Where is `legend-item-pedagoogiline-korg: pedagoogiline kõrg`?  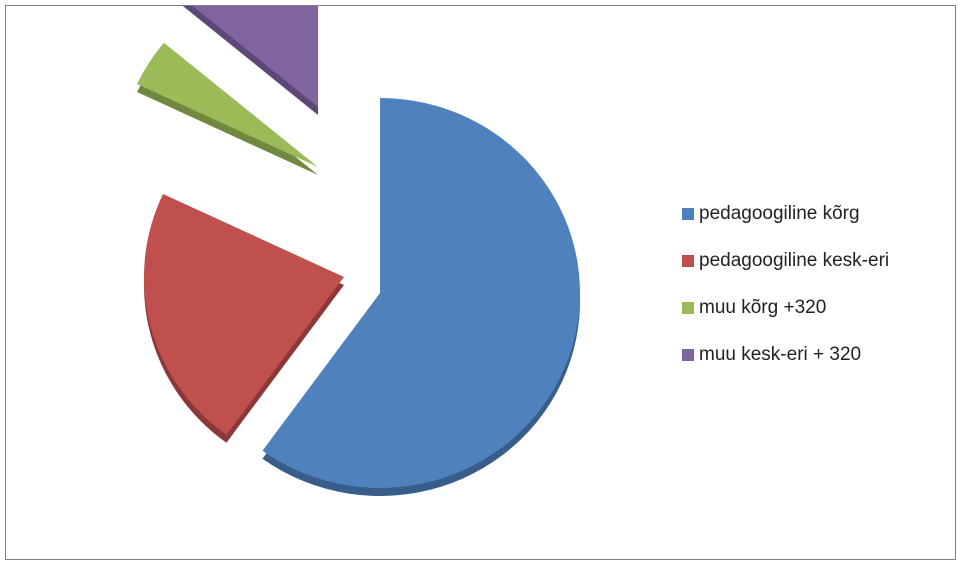 legend-item-pedagoogiline-korg: pedagoogiline kõrg is located at coordinates (817, 214).